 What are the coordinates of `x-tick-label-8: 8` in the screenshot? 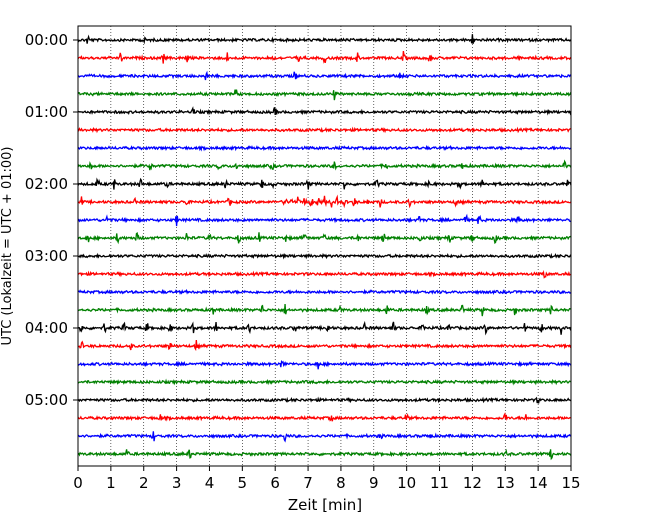 It's located at (341, 483).